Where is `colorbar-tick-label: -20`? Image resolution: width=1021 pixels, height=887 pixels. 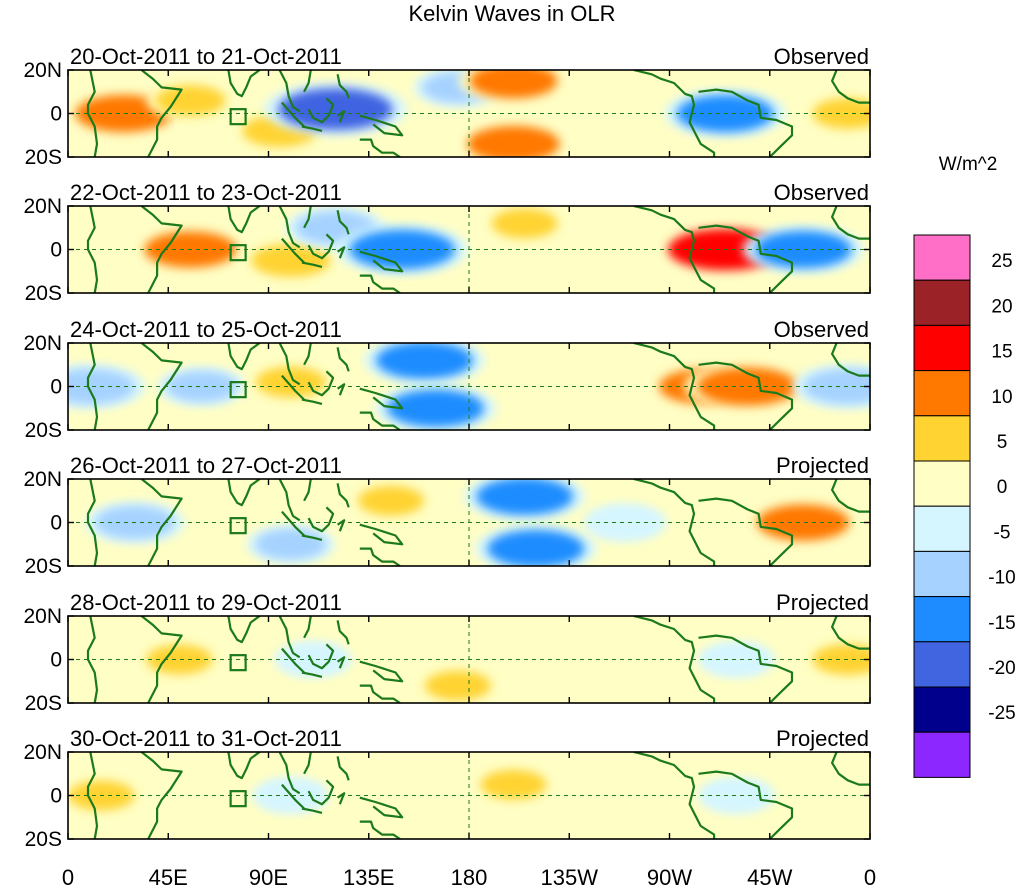
colorbar-tick-label: -20 is located at coordinates (1001, 668).